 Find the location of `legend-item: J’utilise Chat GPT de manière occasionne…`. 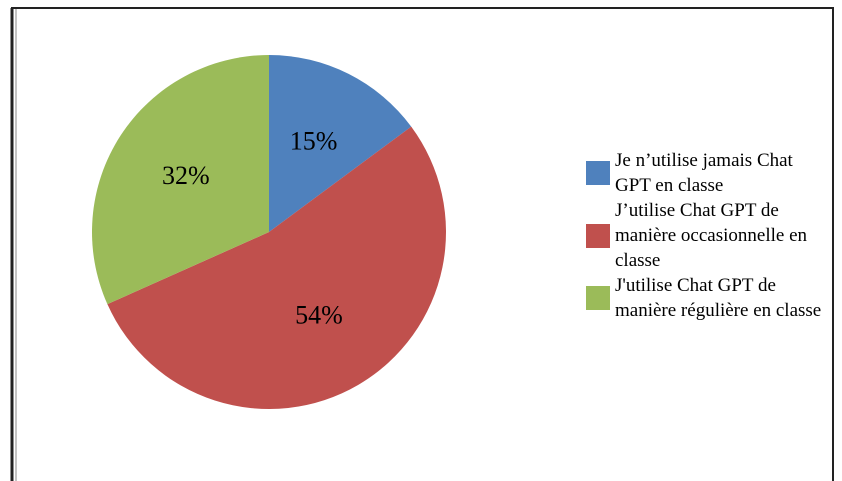

legend-item: J’utilise Chat GPT de manière occasionne… is located at coordinates (708, 235).